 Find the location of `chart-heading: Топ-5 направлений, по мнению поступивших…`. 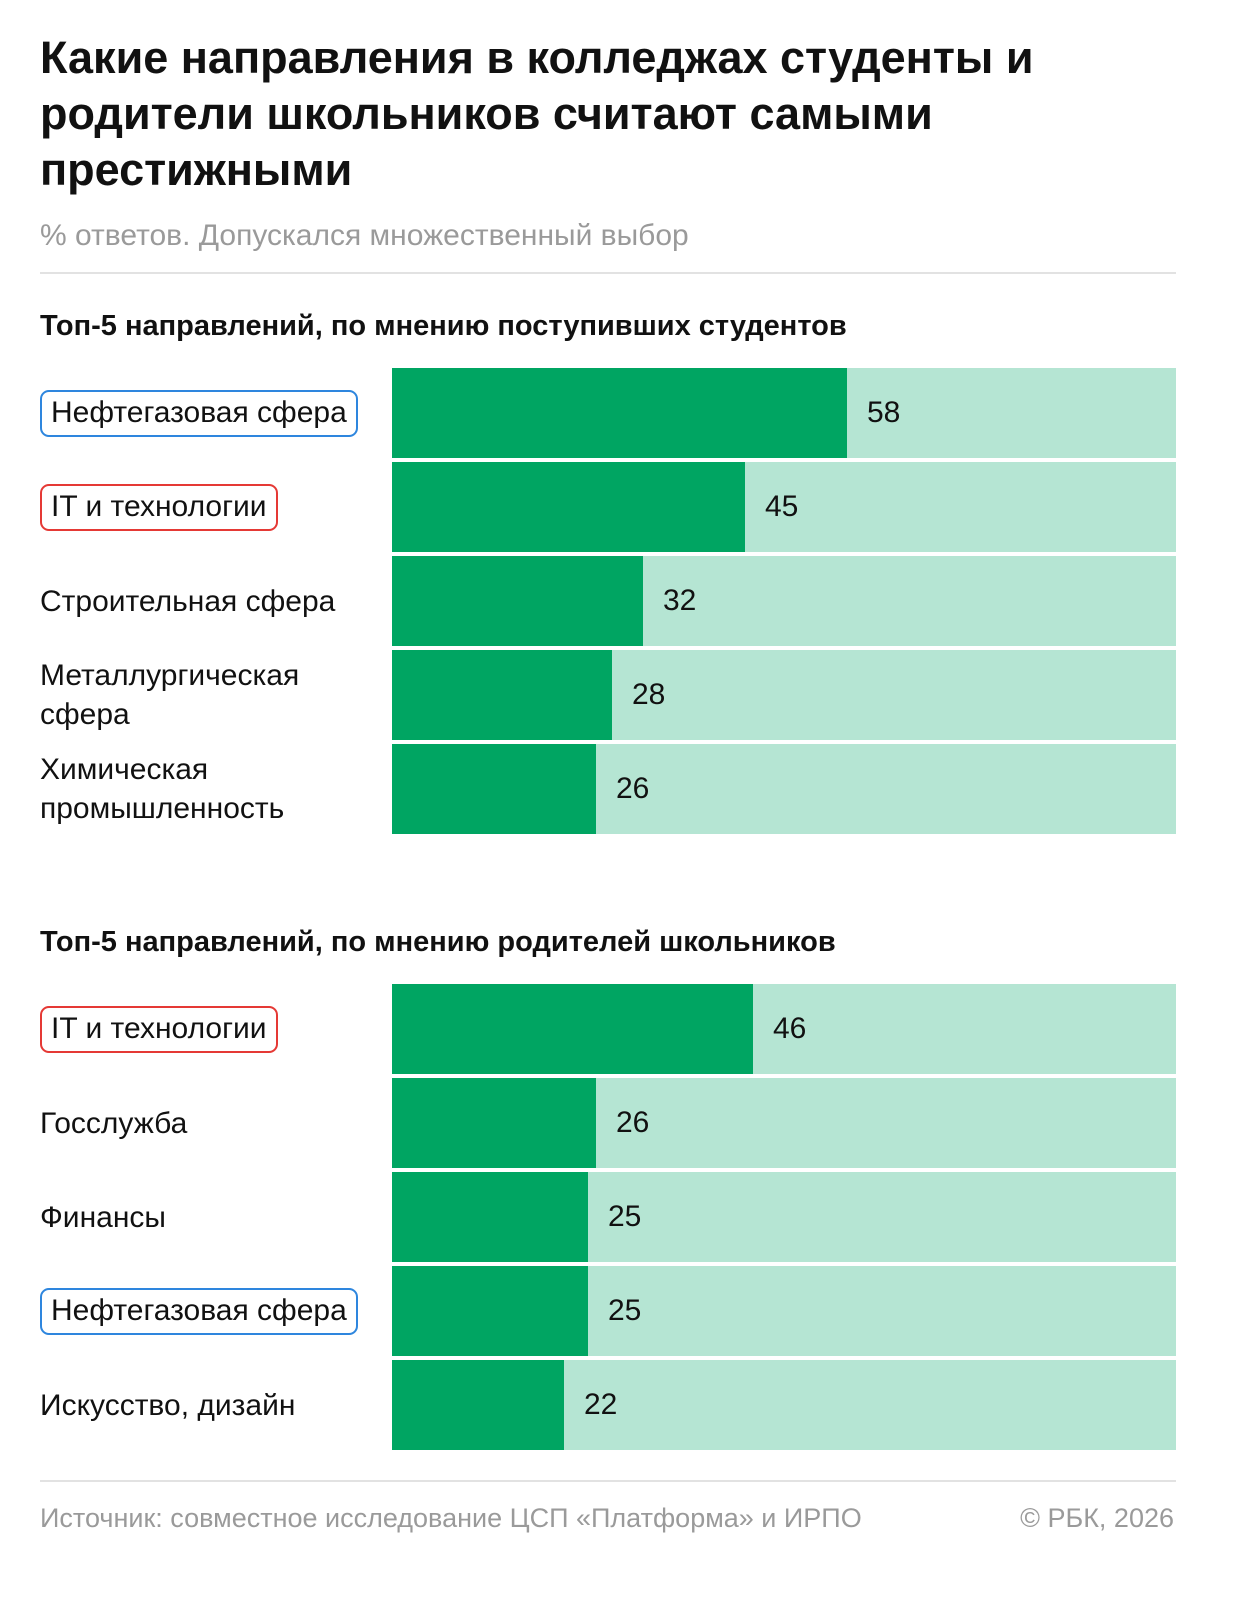

chart-heading: Топ-5 направлений, по мнению поступивших… is located at coordinates (443, 326).